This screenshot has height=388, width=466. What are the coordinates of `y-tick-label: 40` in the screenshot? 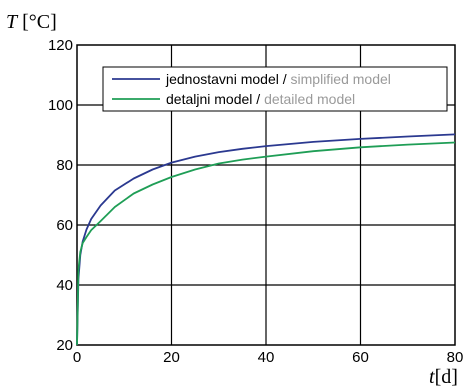 It's located at (64, 285).